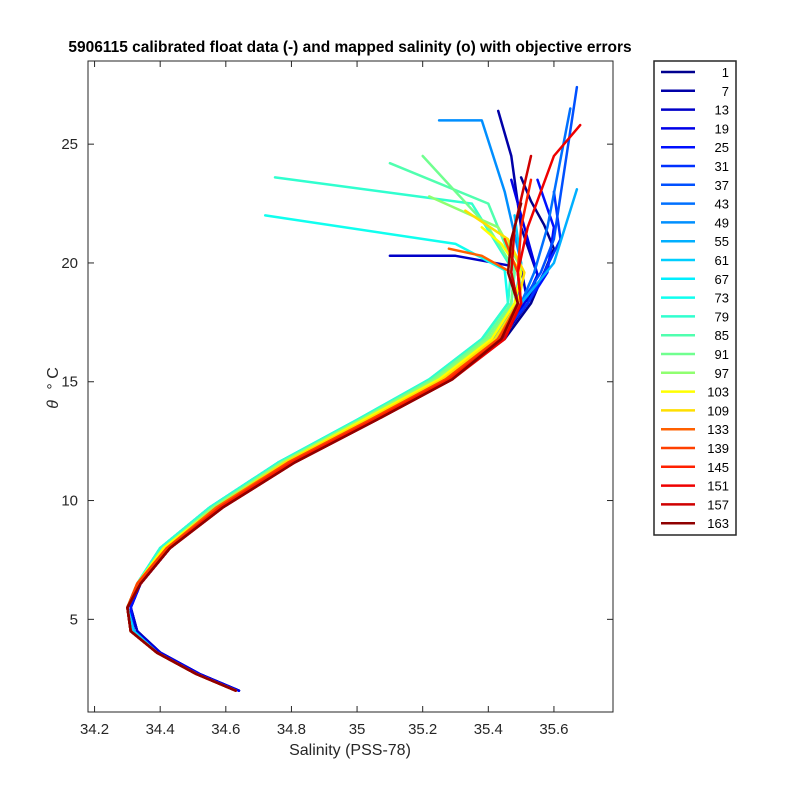 This screenshot has width=800, height=800. I want to click on legend-label-25: 25, so click(722, 147).